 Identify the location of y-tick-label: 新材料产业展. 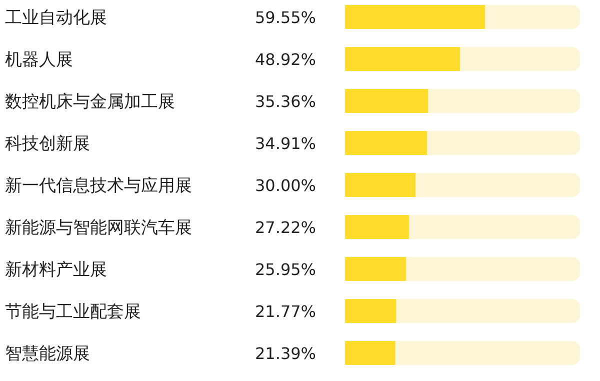
(56, 270).